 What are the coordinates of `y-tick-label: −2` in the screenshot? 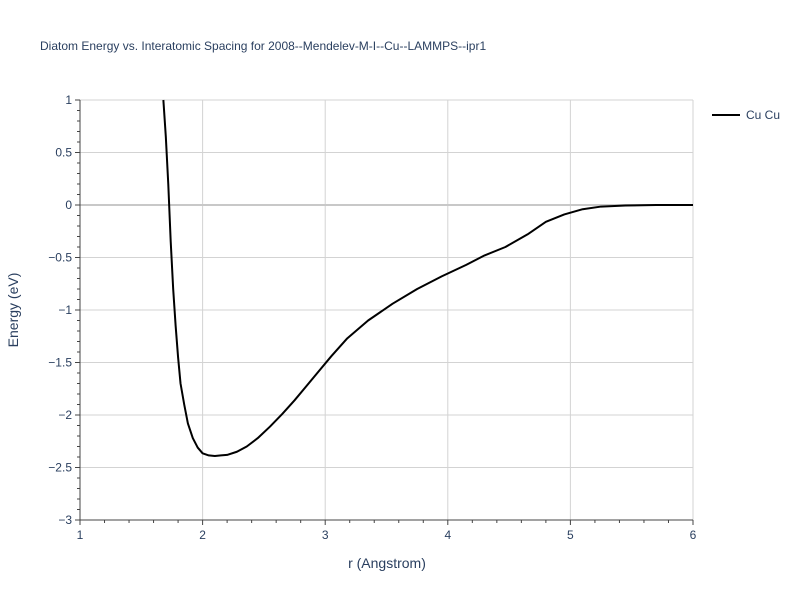 It's located at (65, 415).